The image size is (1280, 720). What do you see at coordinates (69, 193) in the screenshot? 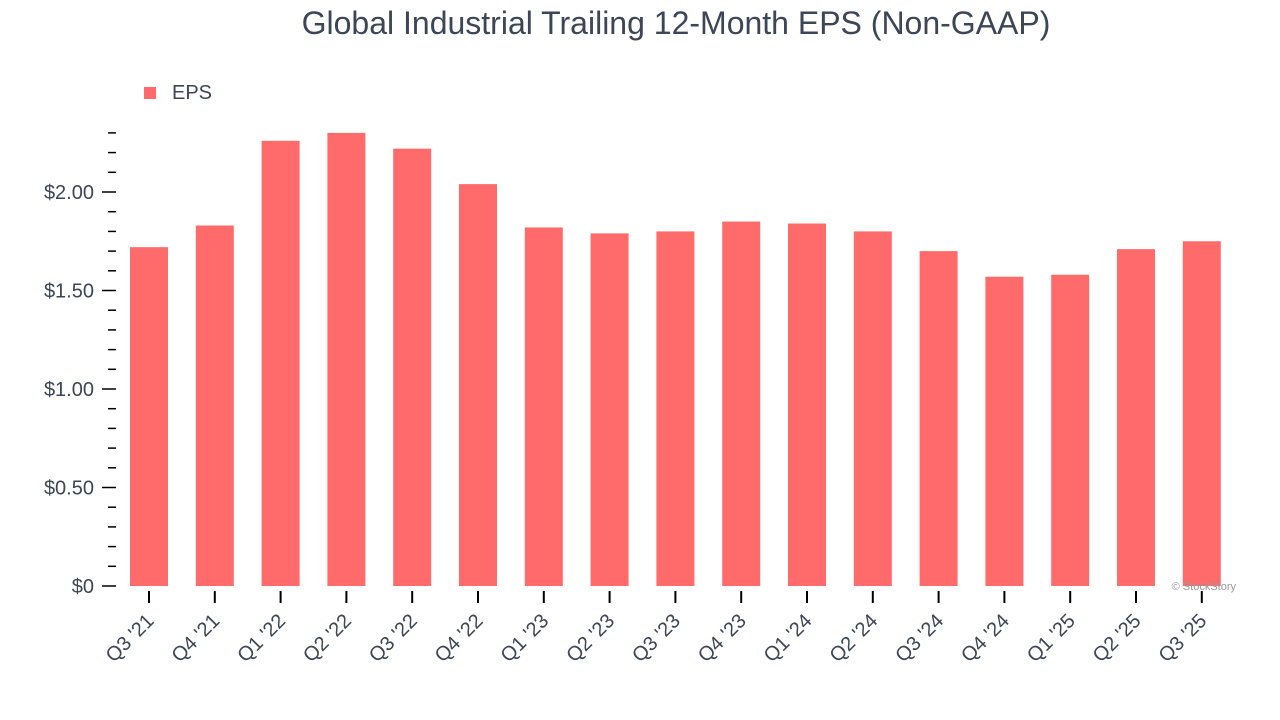
I see `y-tick-label: $2.00` at bounding box center [69, 193].